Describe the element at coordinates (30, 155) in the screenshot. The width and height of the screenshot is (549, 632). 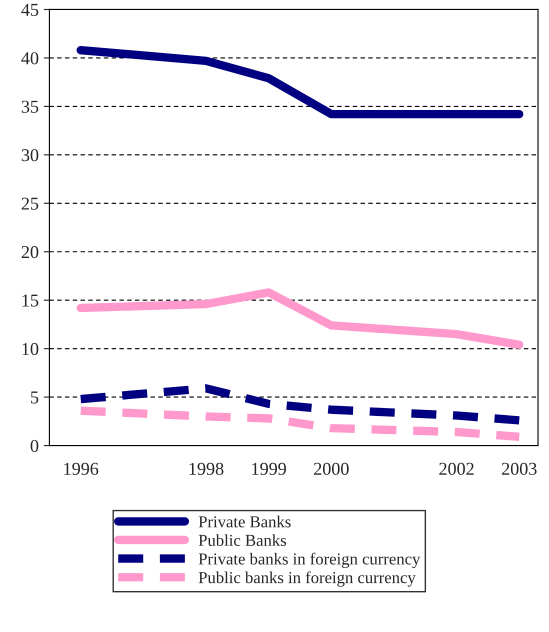
I see `y-tick-label: 30` at that location.